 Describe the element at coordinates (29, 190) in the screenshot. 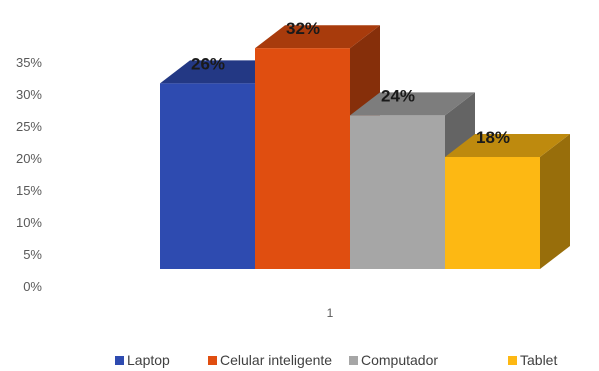

I see `y-tick-label: 15%` at that location.